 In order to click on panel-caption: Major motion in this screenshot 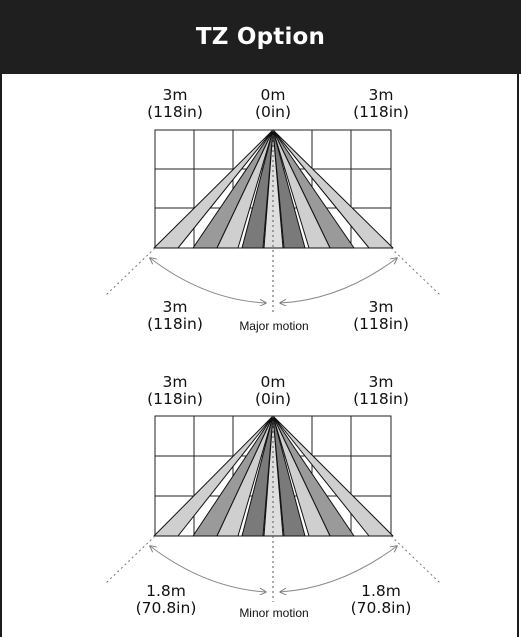, I will do `click(273, 326)`.